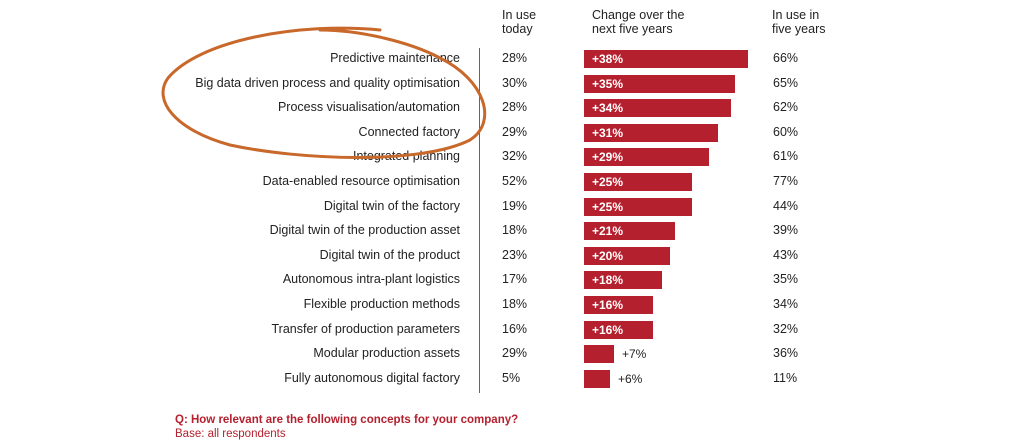 The height and width of the screenshot is (445, 1024). I want to click on header-change-line1: Change over the, so click(638, 15).